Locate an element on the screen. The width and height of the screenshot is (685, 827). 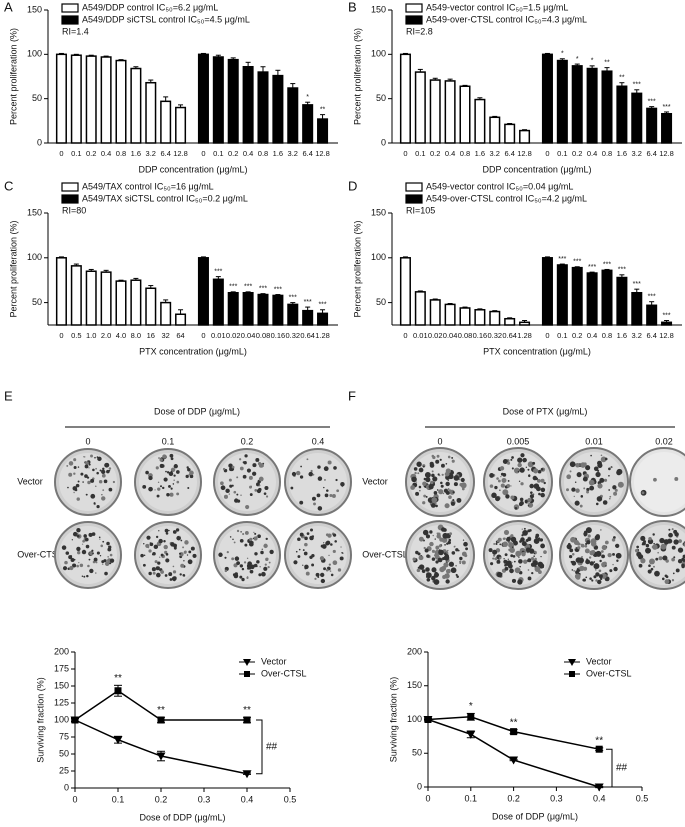
x-tick-label: 0.2 is located at coordinates (233, 153).